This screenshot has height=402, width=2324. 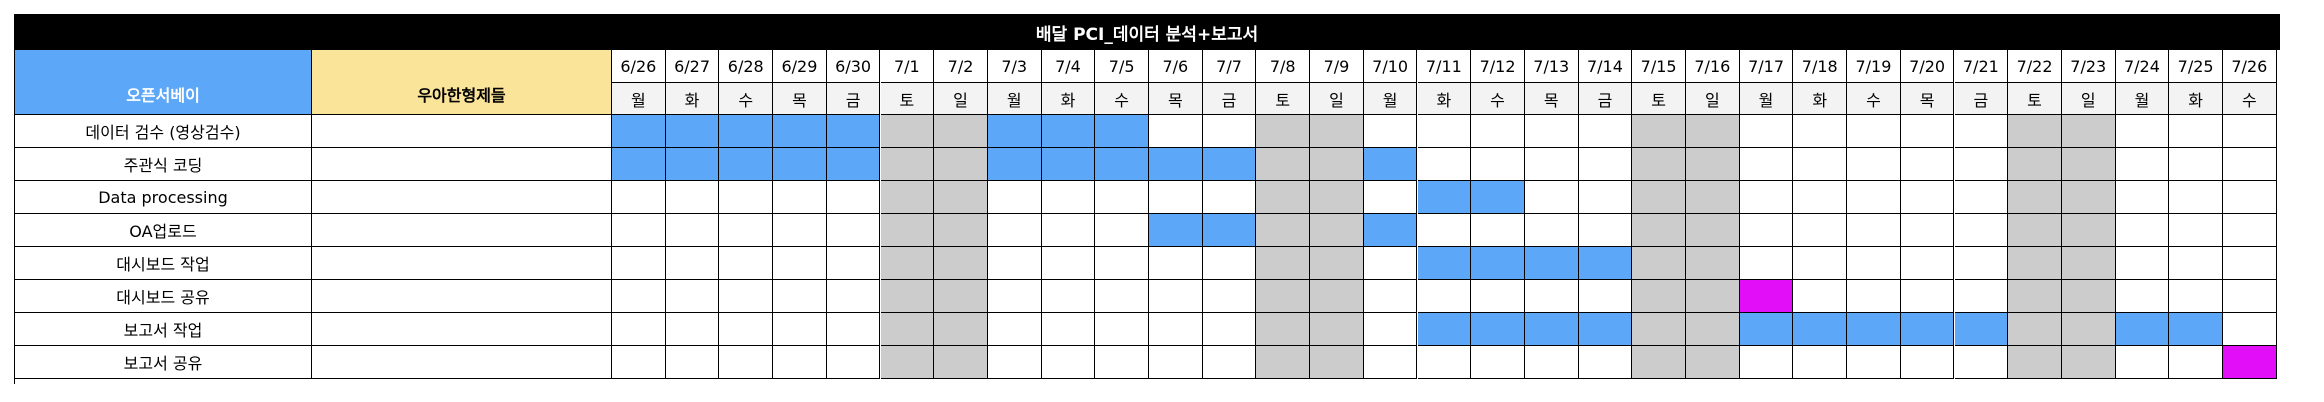 What do you see at coordinates (1766, 66) in the screenshot?
I see `date-header-cell: 7/17` at bounding box center [1766, 66].